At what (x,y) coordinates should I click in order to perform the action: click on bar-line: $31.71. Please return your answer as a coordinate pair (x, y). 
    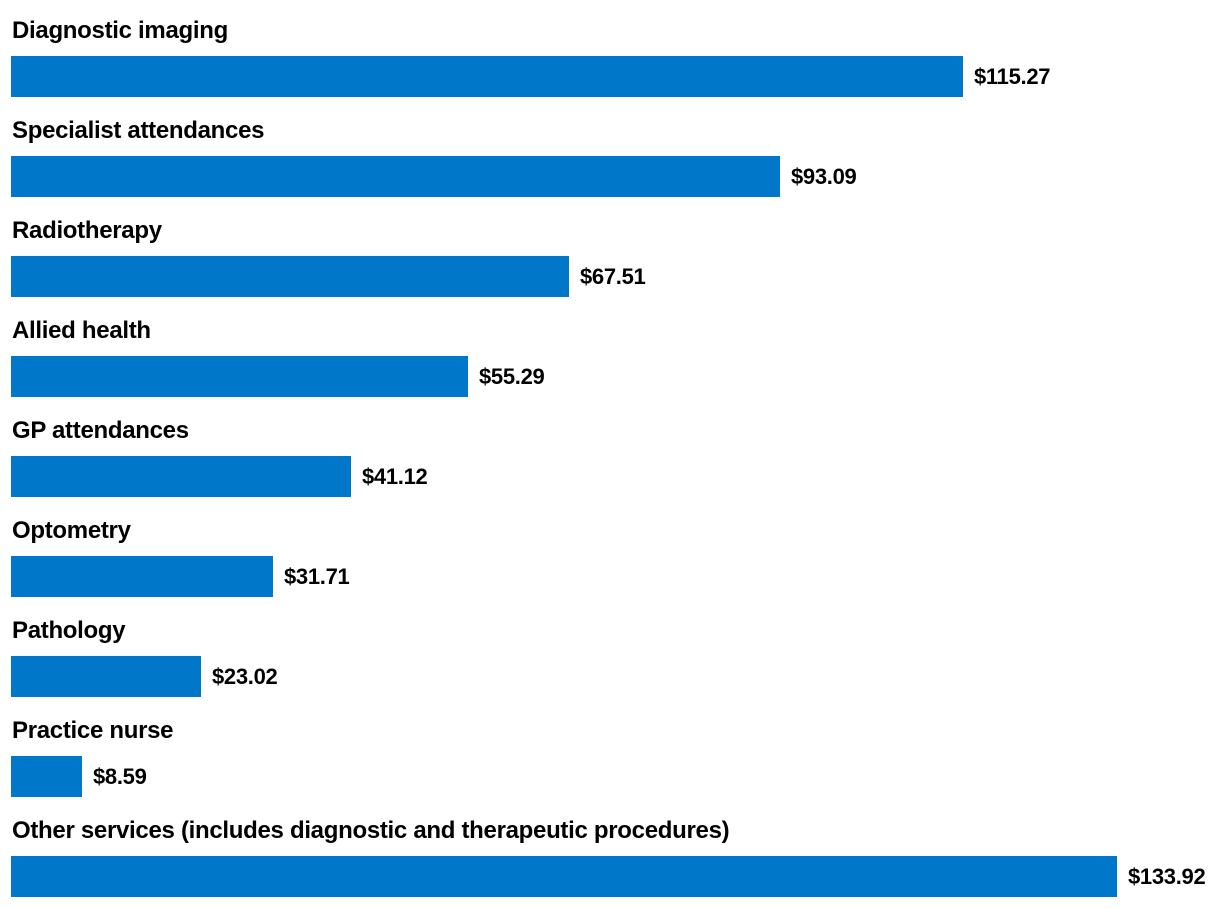
    Looking at the image, I should click on (615, 576).